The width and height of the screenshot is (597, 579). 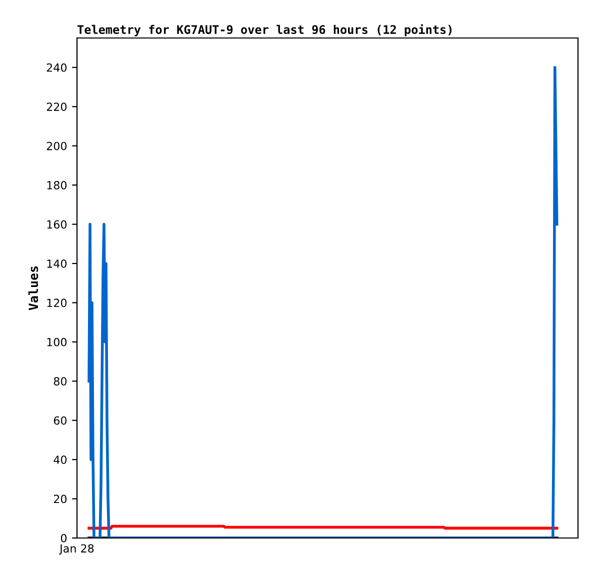 What do you see at coordinates (56, 107) in the screenshot?
I see `y-tick-label: 220` at bounding box center [56, 107].